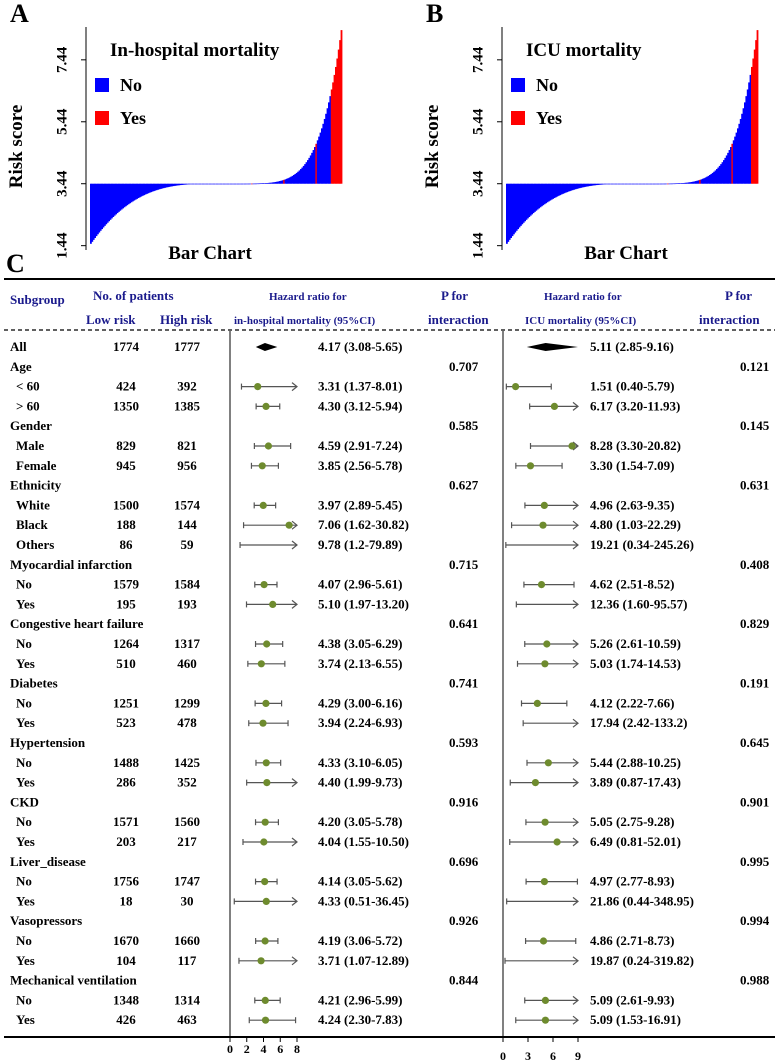 The image size is (779, 1063). What do you see at coordinates (360, 663) in the screenshot?
I see `hr1-estimate: 3.74 (2.13-6.55)` at bounding box center [360, 663].